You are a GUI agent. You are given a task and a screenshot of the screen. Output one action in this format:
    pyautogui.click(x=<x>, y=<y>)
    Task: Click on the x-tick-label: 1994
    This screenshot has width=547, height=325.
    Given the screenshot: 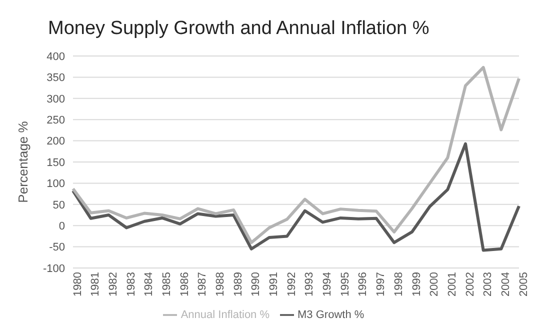 What is the action you would take?
    pyautogui.click(x=328, y=284)
    